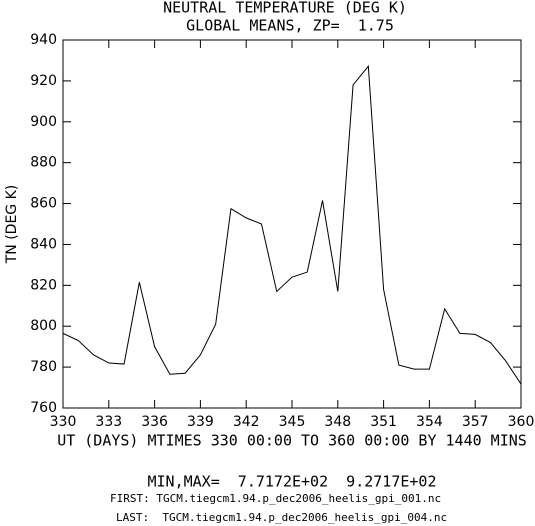 Image resolution: width=535 pixels, height=526 pixels. Describe the element at coordinates (475, 422) in the screenshot. I see `x-tick-label: 357` at that location.